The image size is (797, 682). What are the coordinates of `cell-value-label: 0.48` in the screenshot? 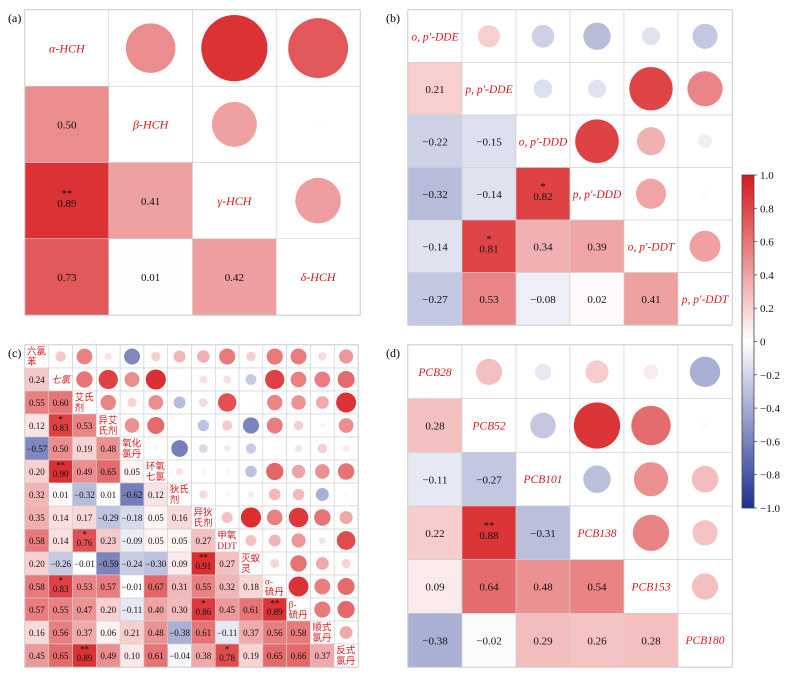 It's located at (108, 449).